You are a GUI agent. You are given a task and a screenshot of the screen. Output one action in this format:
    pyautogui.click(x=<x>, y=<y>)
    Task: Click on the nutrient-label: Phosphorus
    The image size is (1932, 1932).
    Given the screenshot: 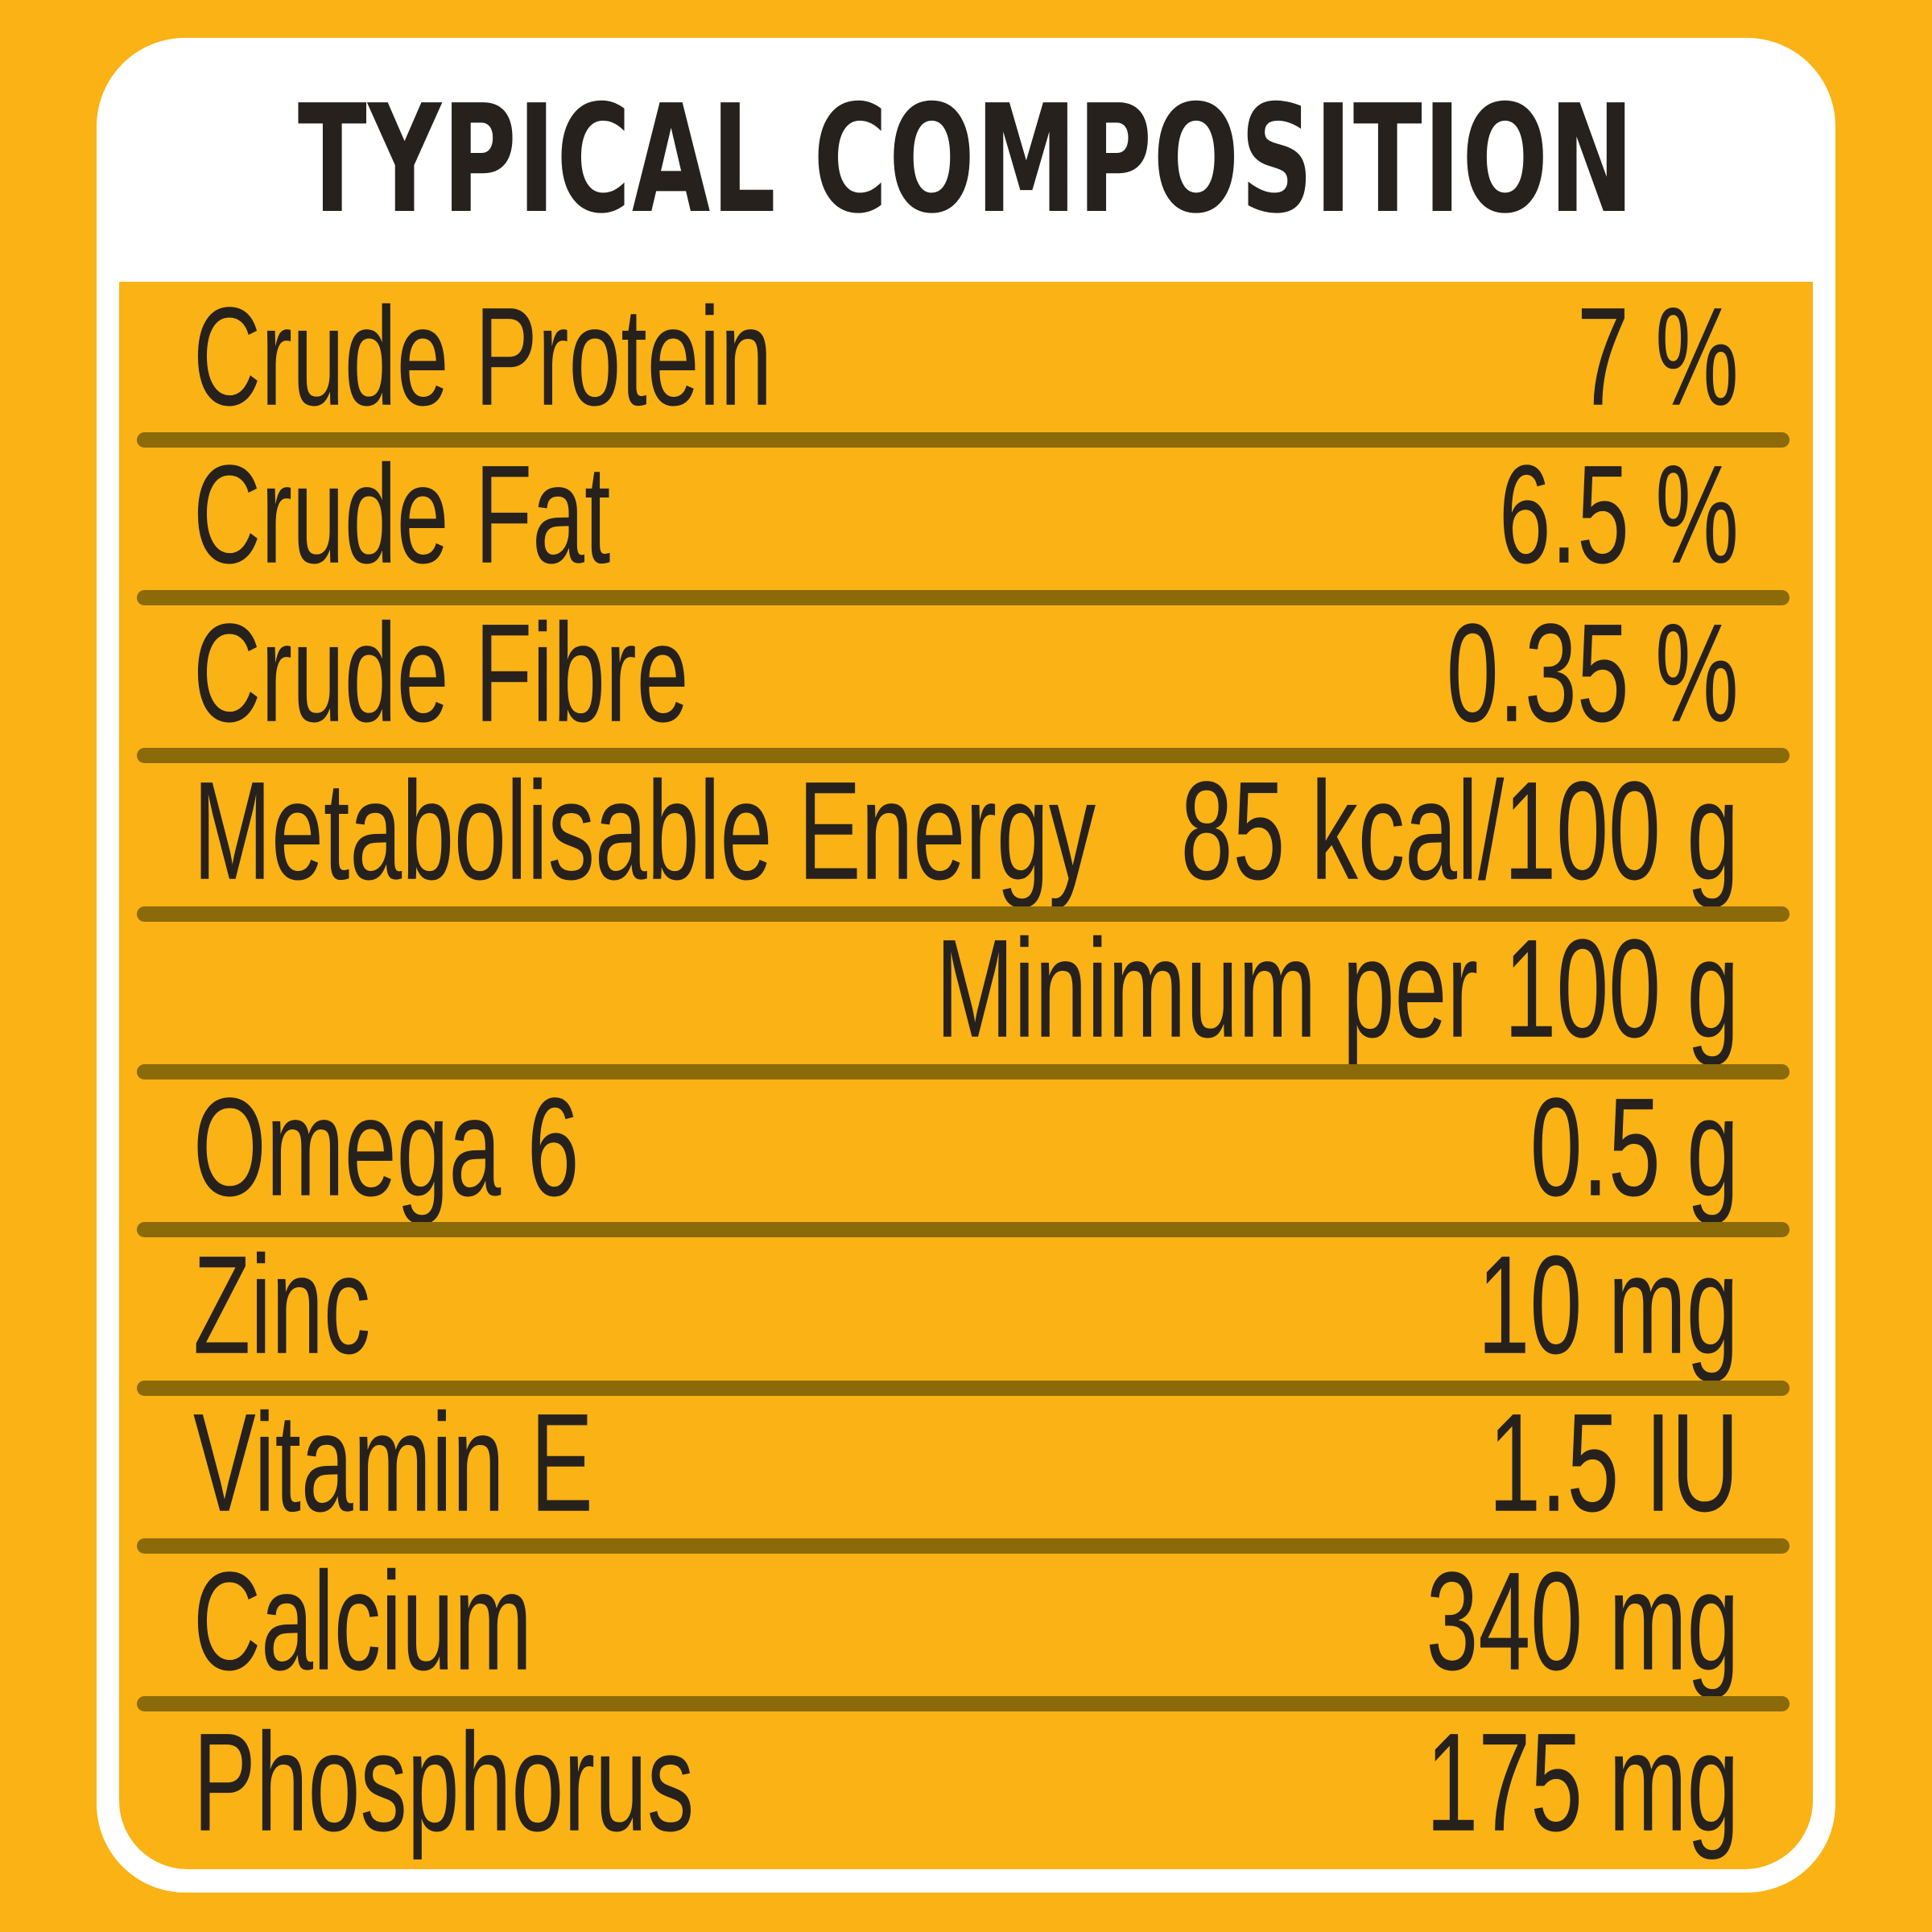 What is the action you would take?
    pyautogui.click(x=444, y=1781)
    